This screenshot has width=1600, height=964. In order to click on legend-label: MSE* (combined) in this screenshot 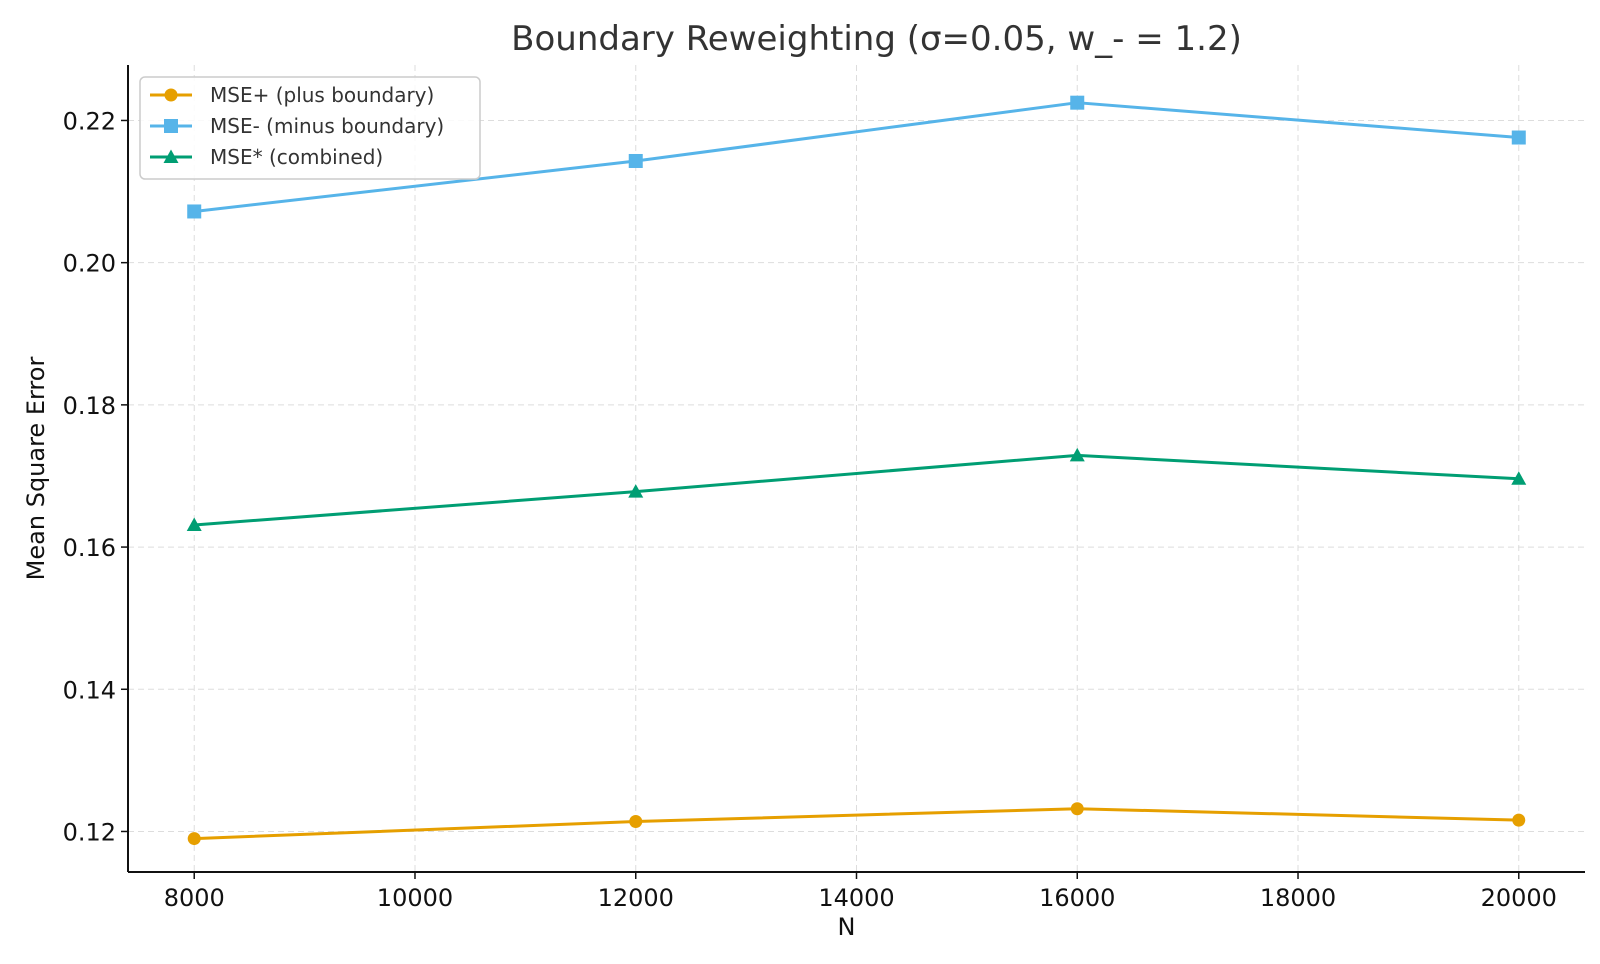, I will do `click(296, 157)`.